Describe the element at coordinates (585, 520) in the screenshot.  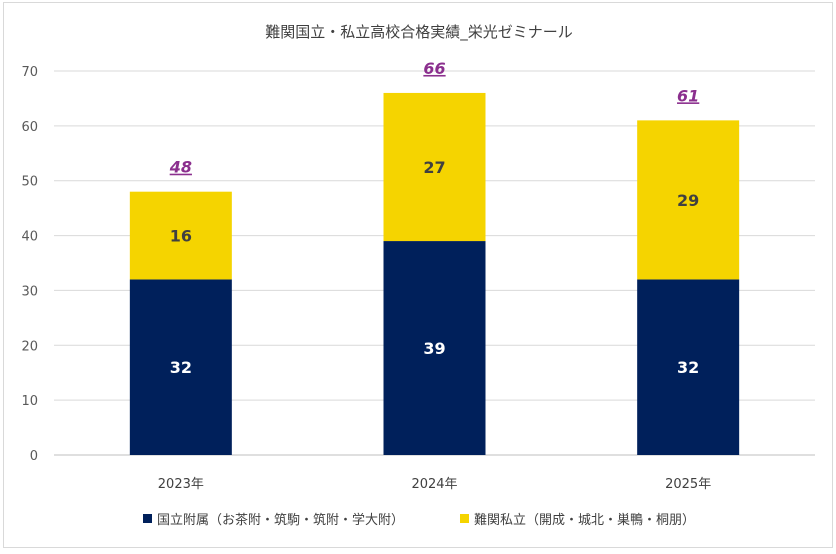
I see `legend-label: 難関私立（開成・城北・巣鴨・桐朋）` at that location.